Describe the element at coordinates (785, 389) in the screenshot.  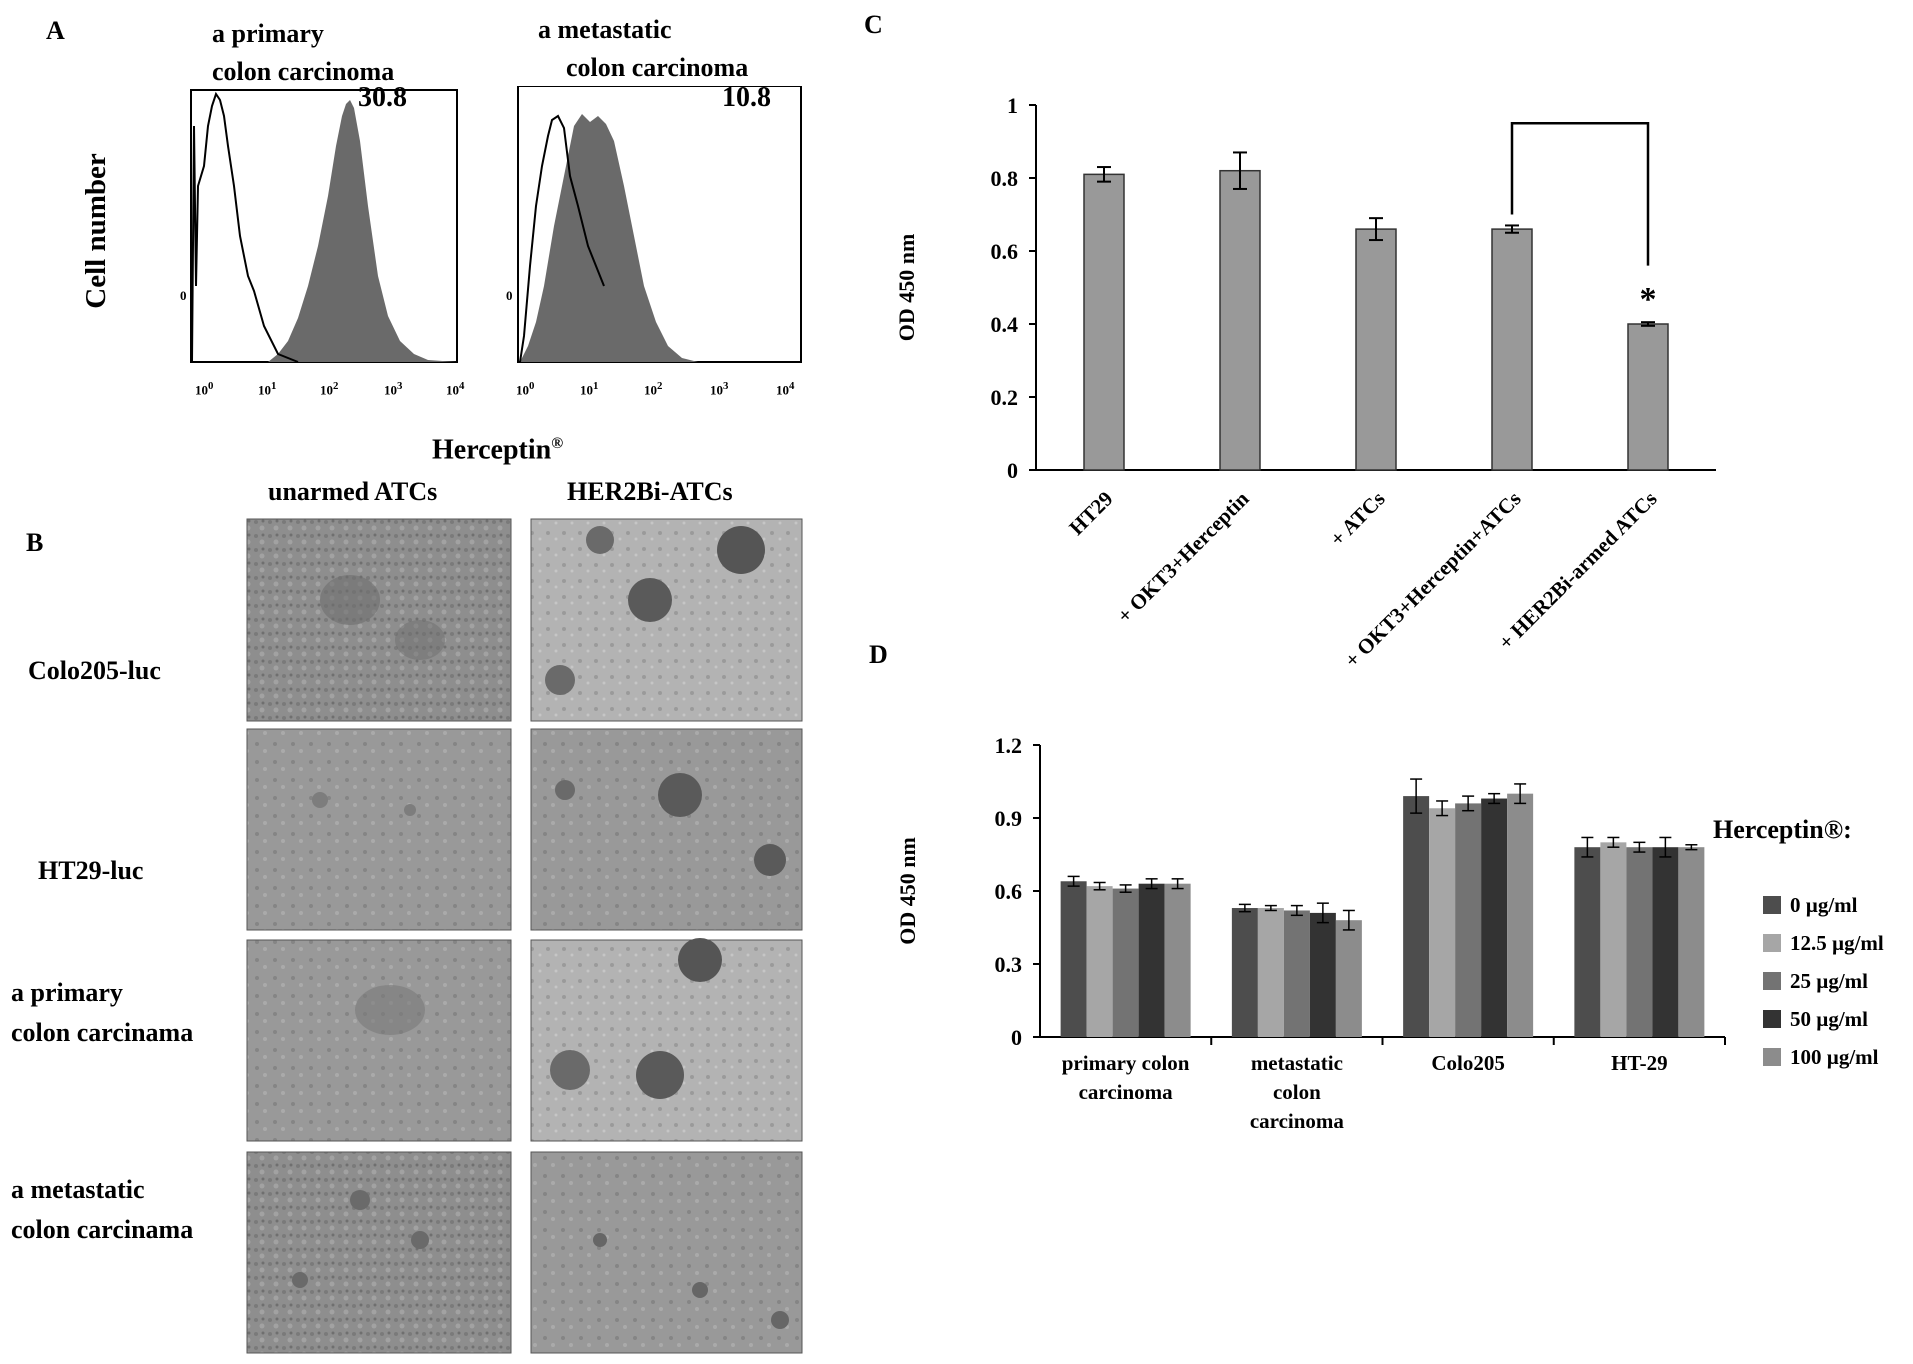
I see `tick-h2-4: 10⁴` at that location.